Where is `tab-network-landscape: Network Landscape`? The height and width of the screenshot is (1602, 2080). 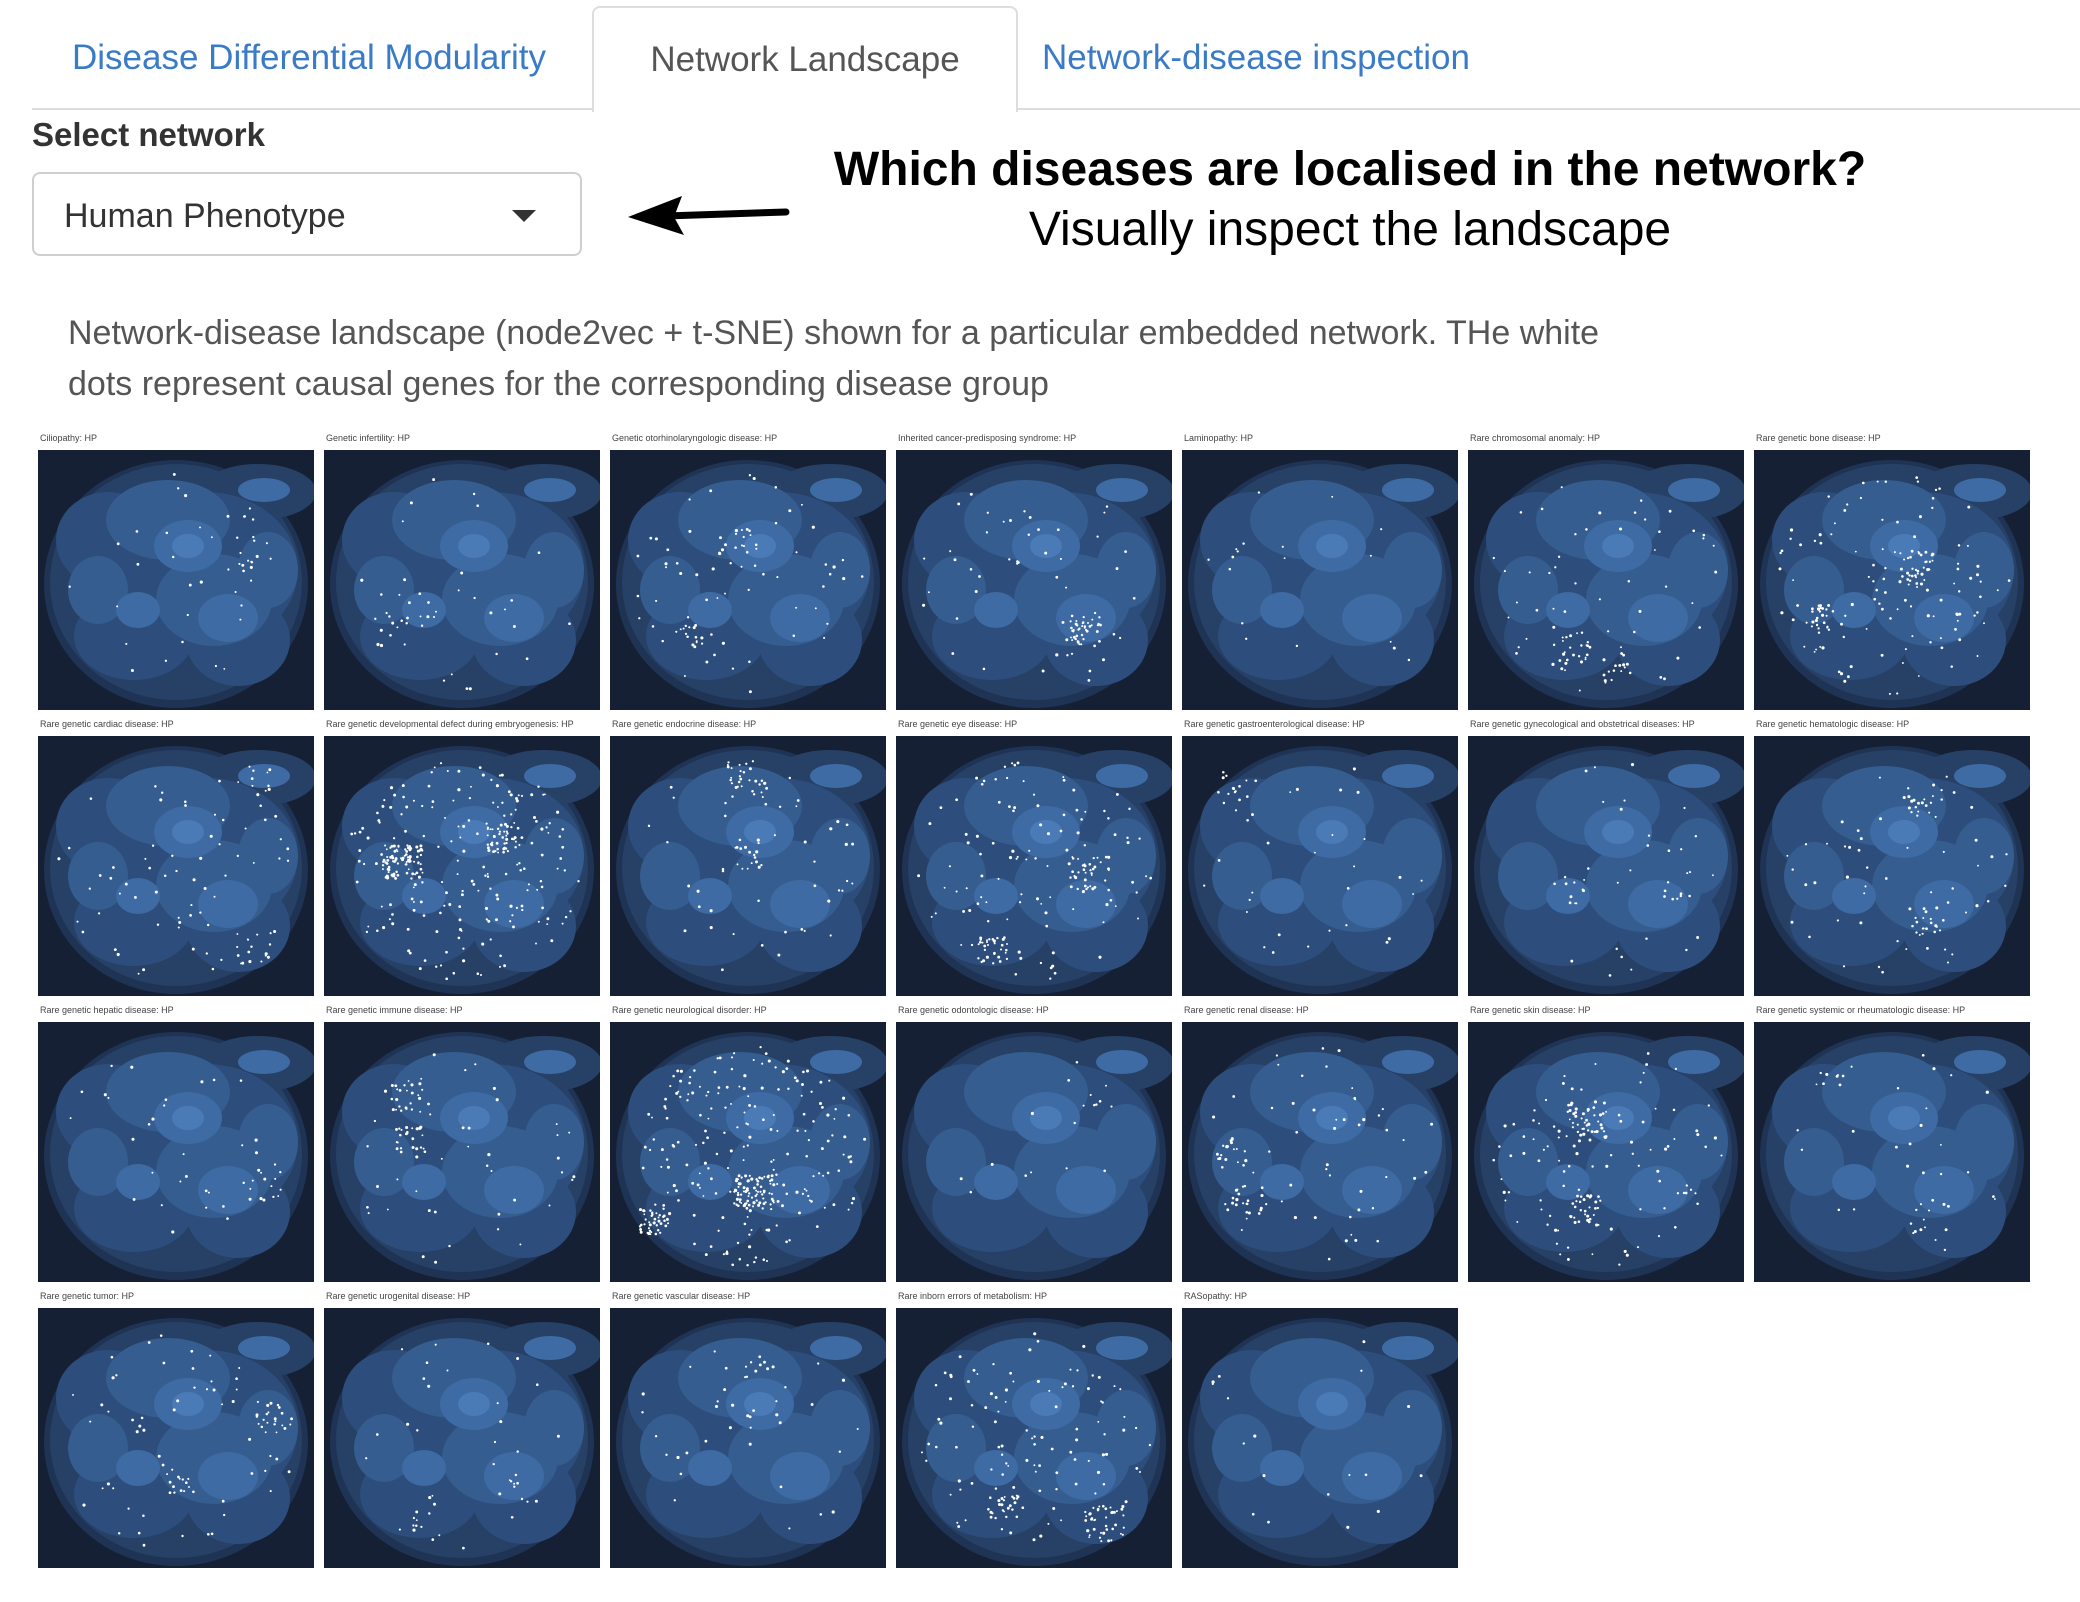 tab-network-landscape: Network Landscape is located at coordinates (805, 59).